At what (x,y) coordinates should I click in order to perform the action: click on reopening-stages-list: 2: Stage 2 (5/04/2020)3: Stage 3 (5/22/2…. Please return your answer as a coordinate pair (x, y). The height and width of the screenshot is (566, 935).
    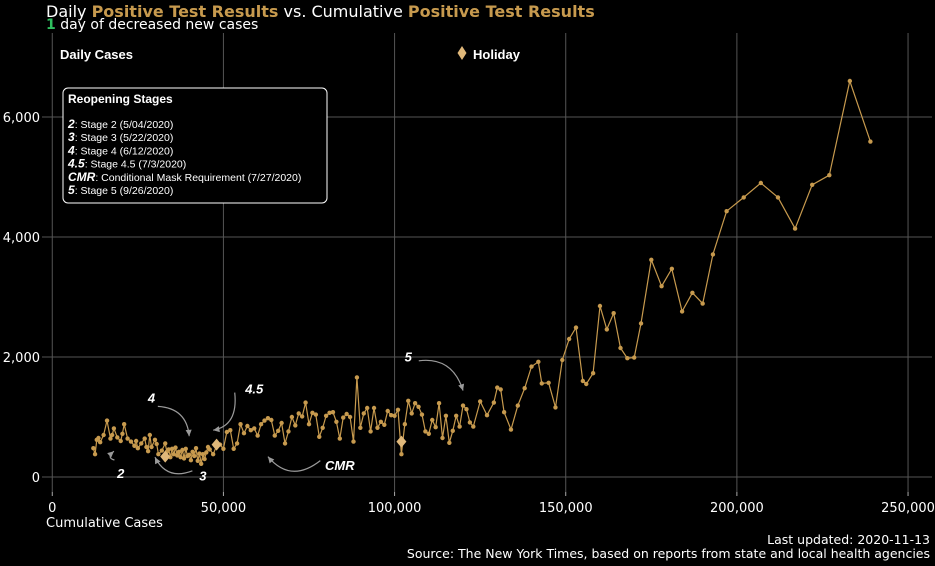
    Looking at the image, I should click on (184, 157).